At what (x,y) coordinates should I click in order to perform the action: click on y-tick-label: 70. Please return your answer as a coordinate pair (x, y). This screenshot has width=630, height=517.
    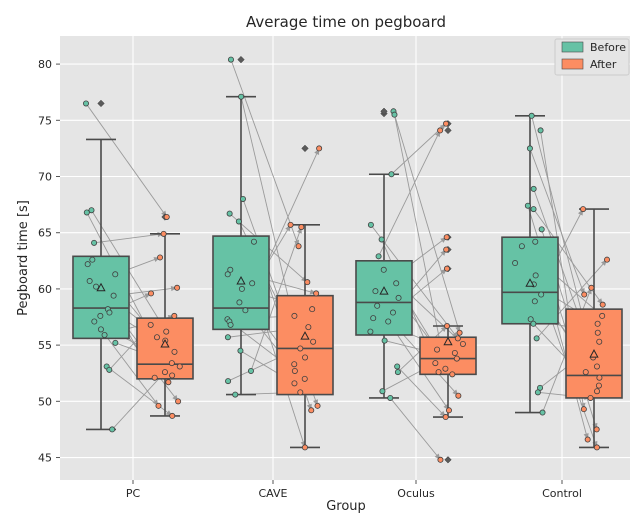
    Looking at the image, I should click on (45, 177).